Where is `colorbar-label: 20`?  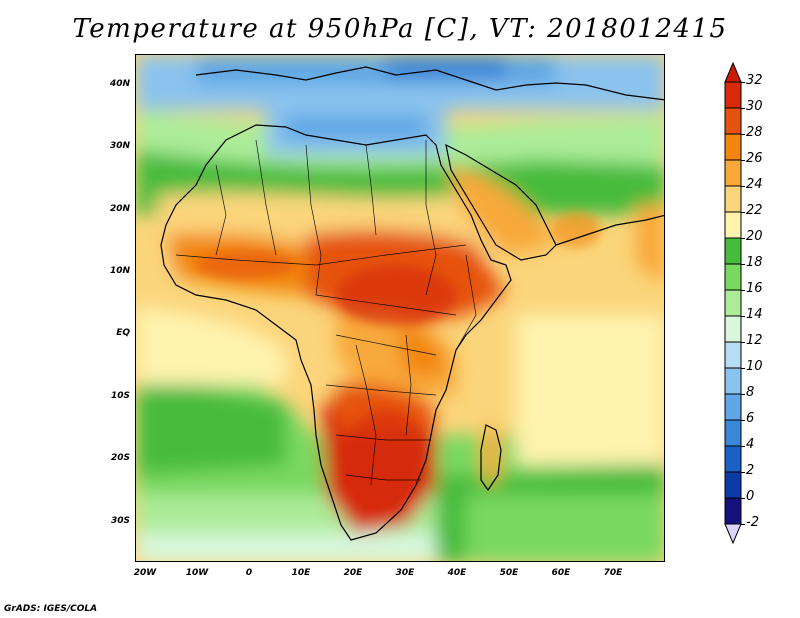 colorbar-label: 20 is located at coordinates (754, 236).